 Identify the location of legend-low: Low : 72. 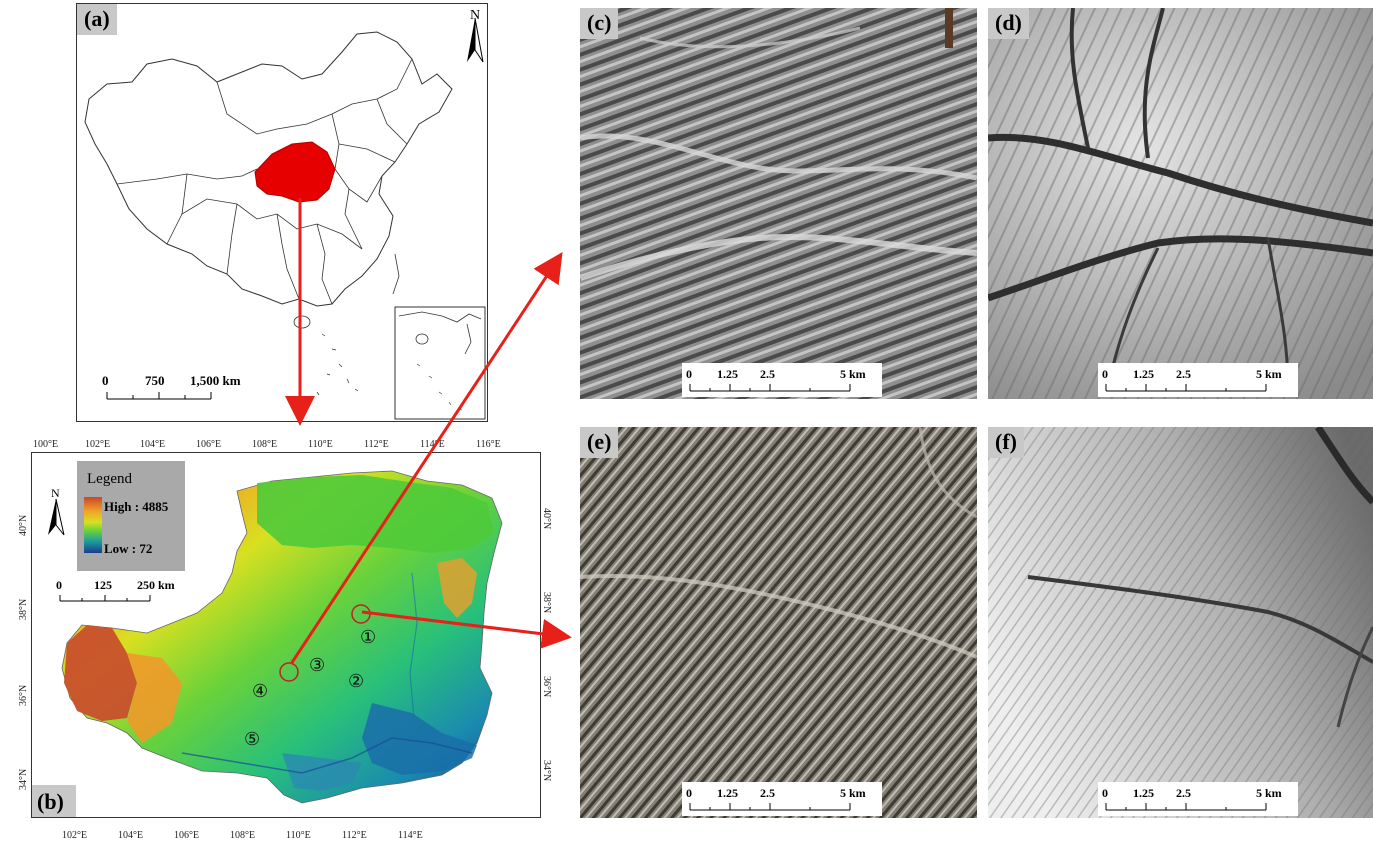
(128, 548).